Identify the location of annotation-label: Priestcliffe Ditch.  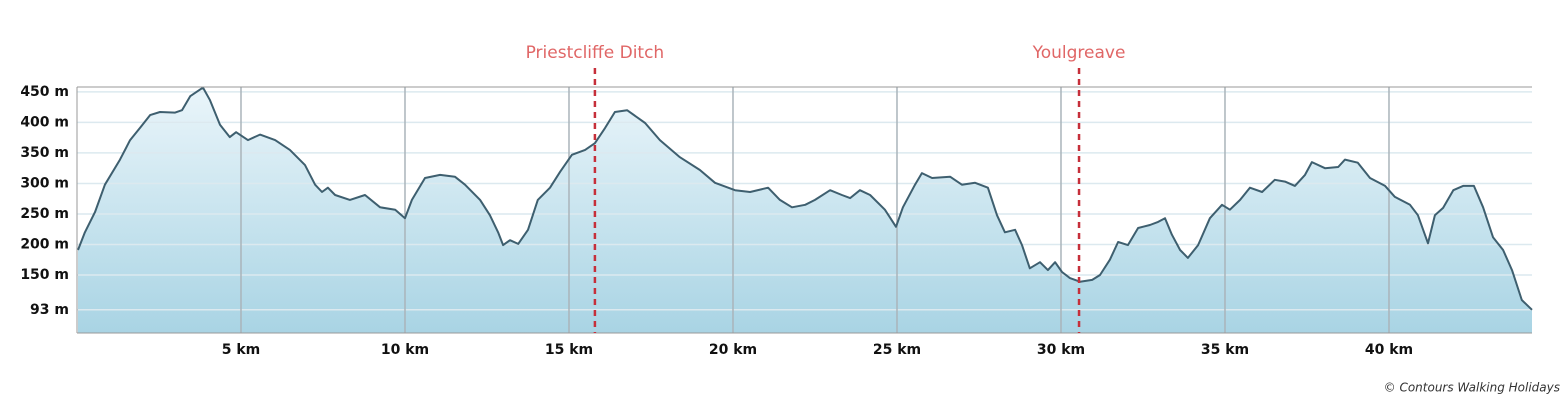
(595, 53).